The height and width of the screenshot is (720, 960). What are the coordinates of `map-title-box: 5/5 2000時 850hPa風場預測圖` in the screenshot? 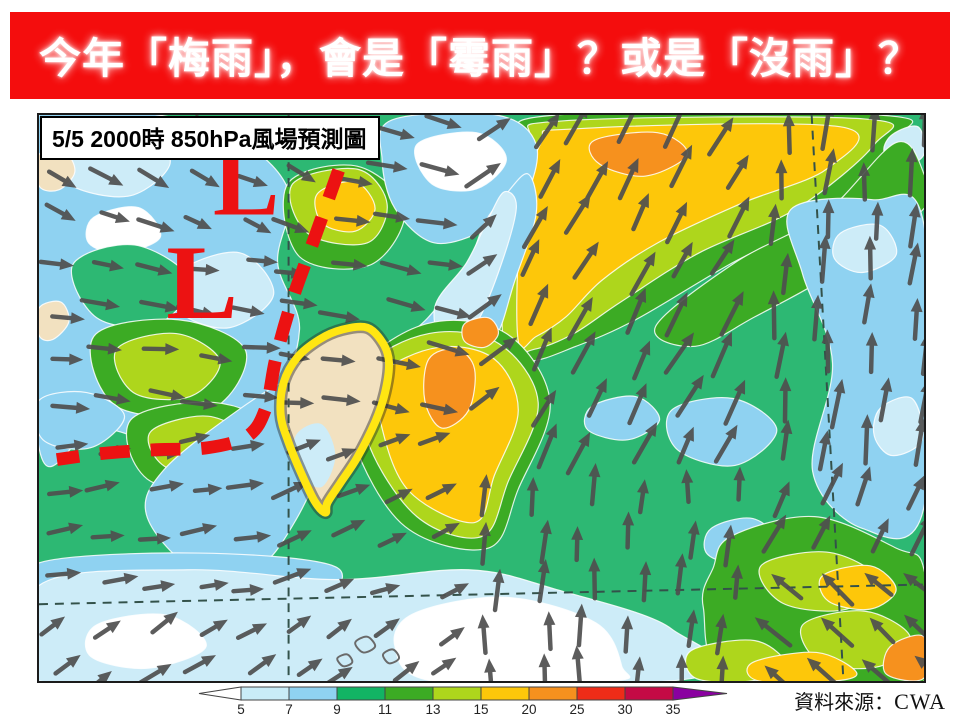 It's located at (210, 138).